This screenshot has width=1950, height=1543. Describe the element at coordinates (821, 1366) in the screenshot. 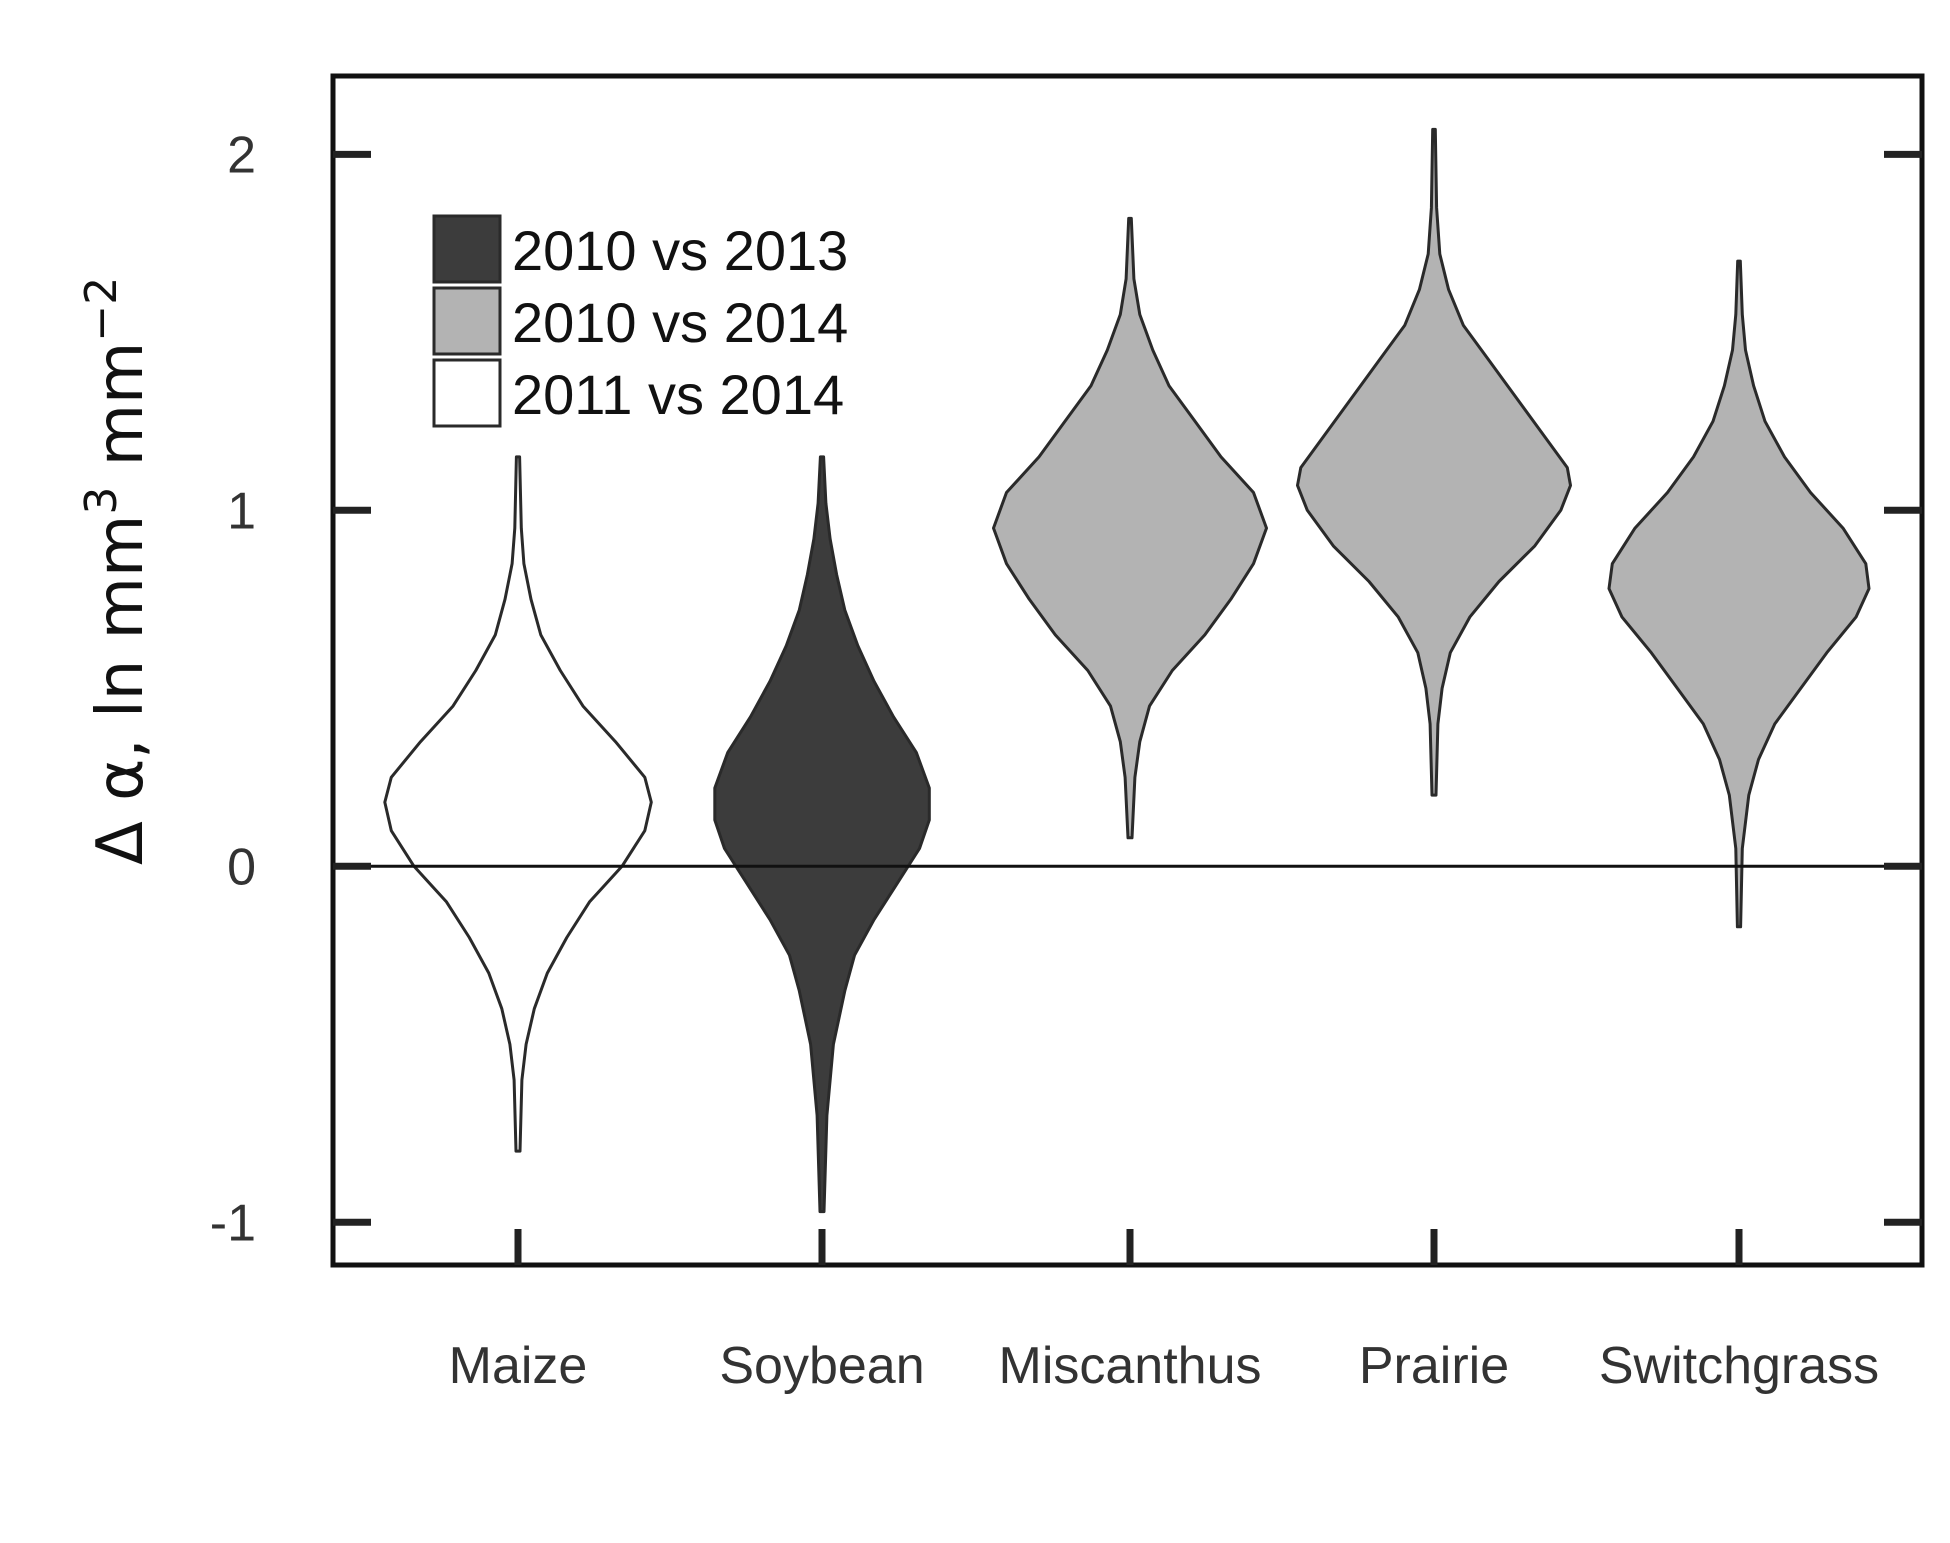

I see `x-tick-label-soybean: Soybean` at that location.